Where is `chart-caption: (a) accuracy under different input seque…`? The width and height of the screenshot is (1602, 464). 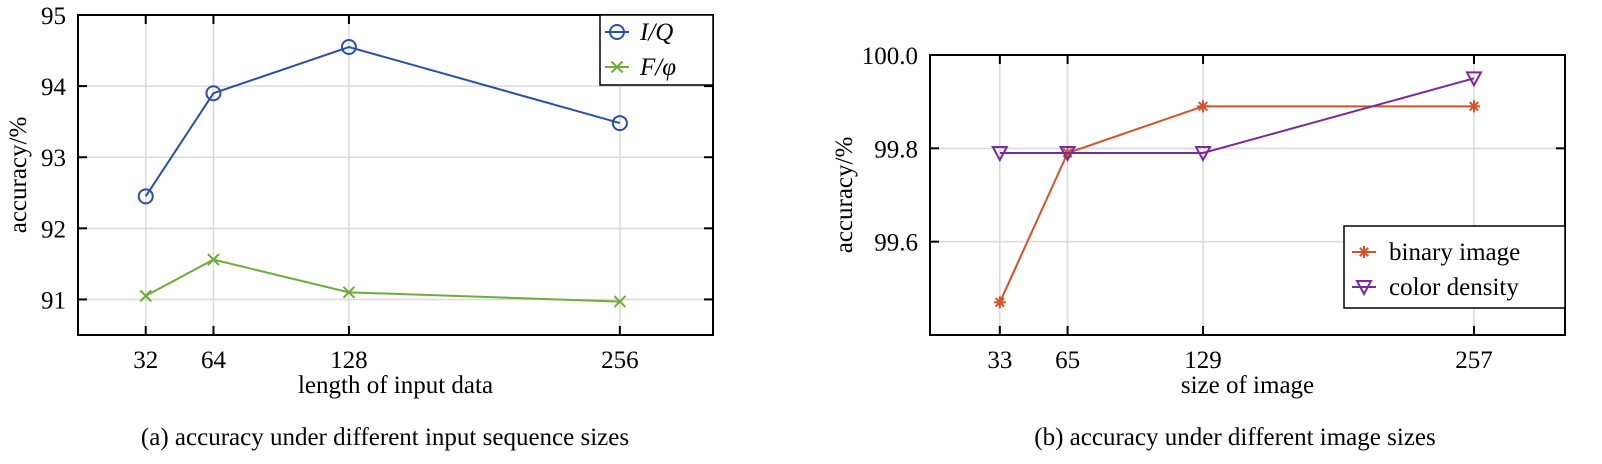 chart-caption: (a) accuracy under different input seque… is located at coordinates (385, 437).